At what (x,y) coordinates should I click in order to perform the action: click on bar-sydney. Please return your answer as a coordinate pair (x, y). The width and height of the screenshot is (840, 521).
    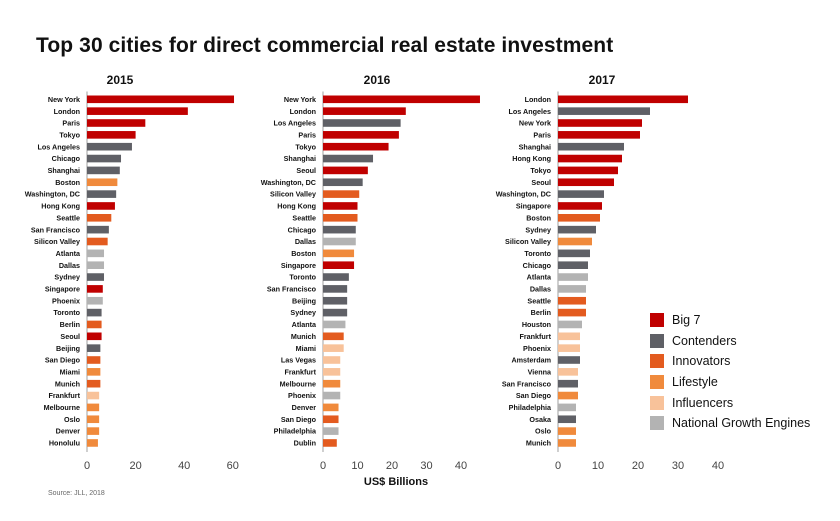
    Looking at the image, I should click on (335, 312).